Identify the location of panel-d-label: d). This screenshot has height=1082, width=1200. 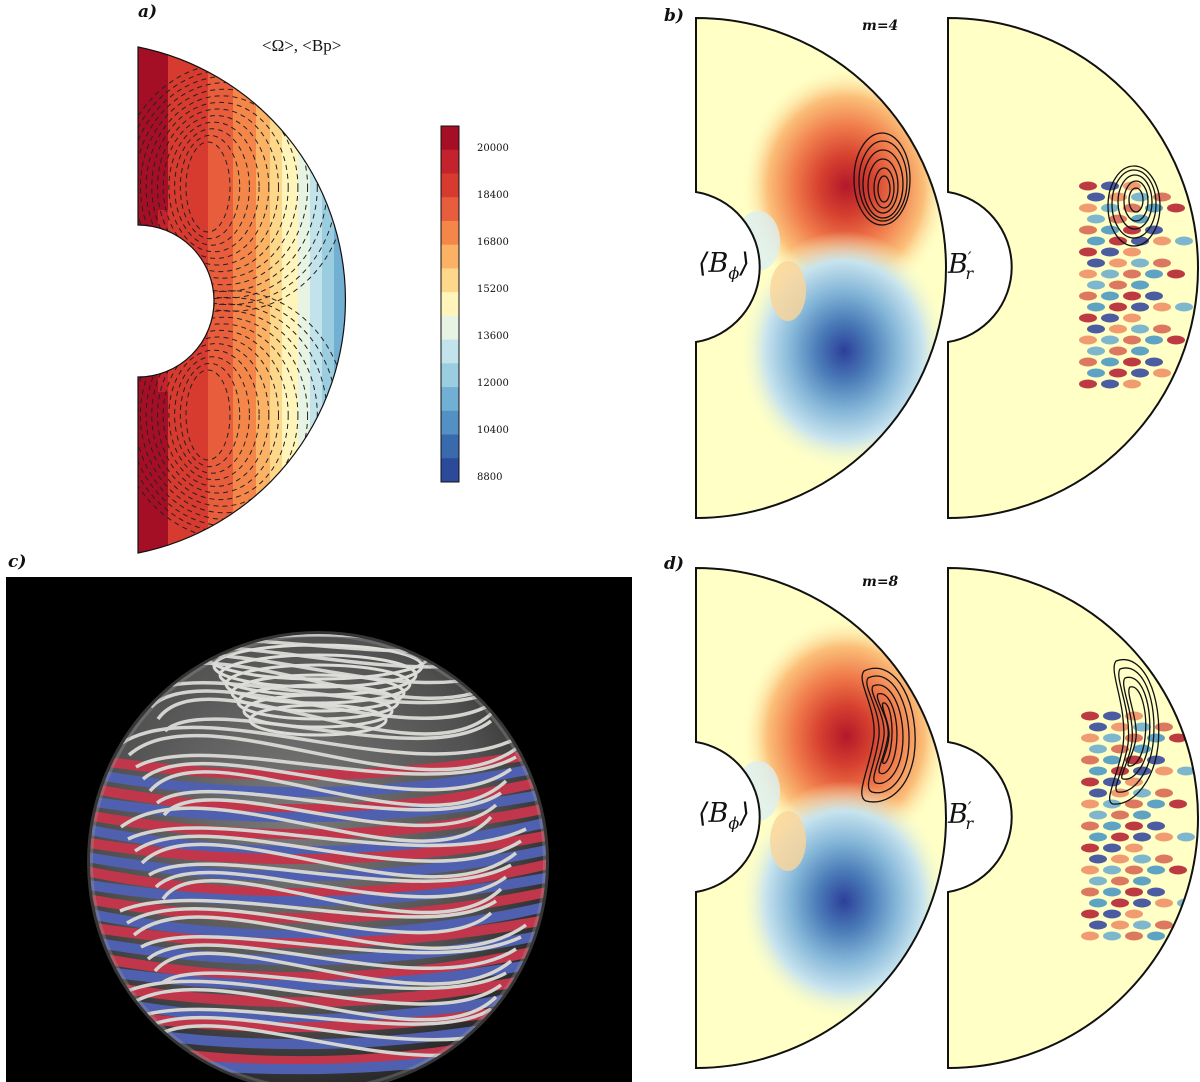
(674, 564).